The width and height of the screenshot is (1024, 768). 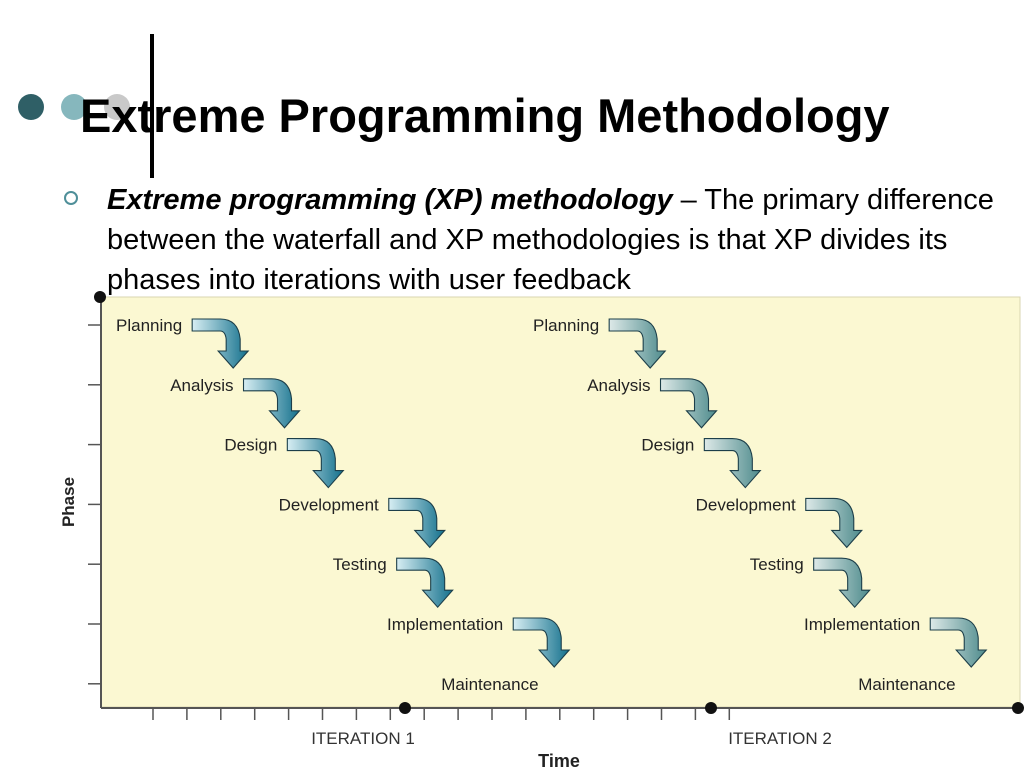 What do you see at coordinates (68, 502) in the screenshot?
I see `phase-axis-label: Phase` at bounding box center [68, 502].